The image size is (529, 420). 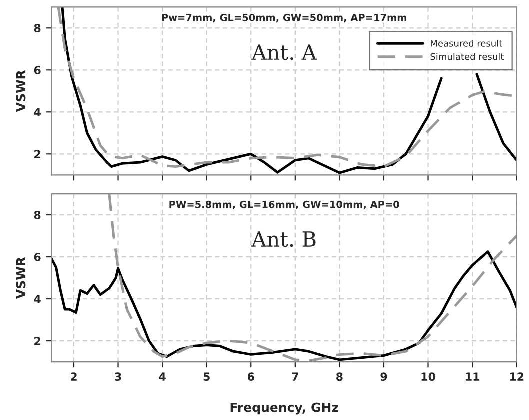 What do you see at coordinates (284, 408) in the screenshot?
I see `x-axis-title: Frequency, GHz` at bounding box center [284, 408].